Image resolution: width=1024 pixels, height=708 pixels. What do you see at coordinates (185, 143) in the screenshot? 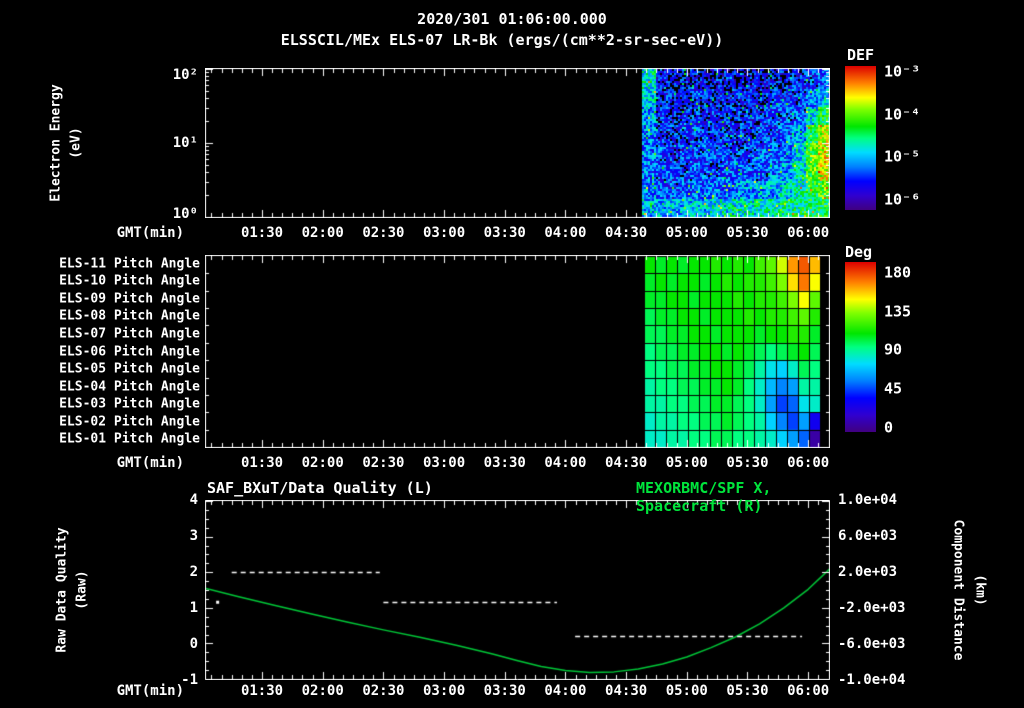
I see `y-tick-label: 10¹` at bounding box center [185, 143].